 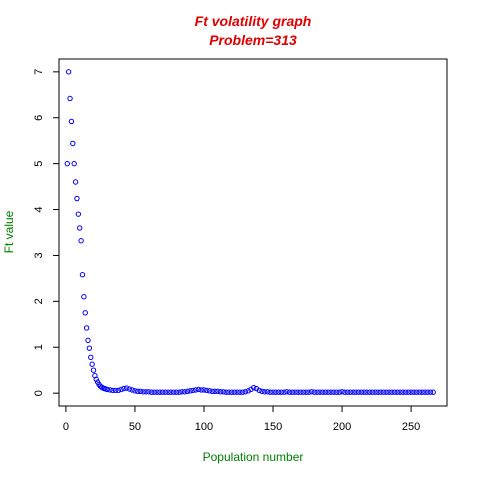 What do you see at coordinates (253, 21) in the screenshot?
I see `chart-title: Ft volatility graph` at bounding box center [253, 21].